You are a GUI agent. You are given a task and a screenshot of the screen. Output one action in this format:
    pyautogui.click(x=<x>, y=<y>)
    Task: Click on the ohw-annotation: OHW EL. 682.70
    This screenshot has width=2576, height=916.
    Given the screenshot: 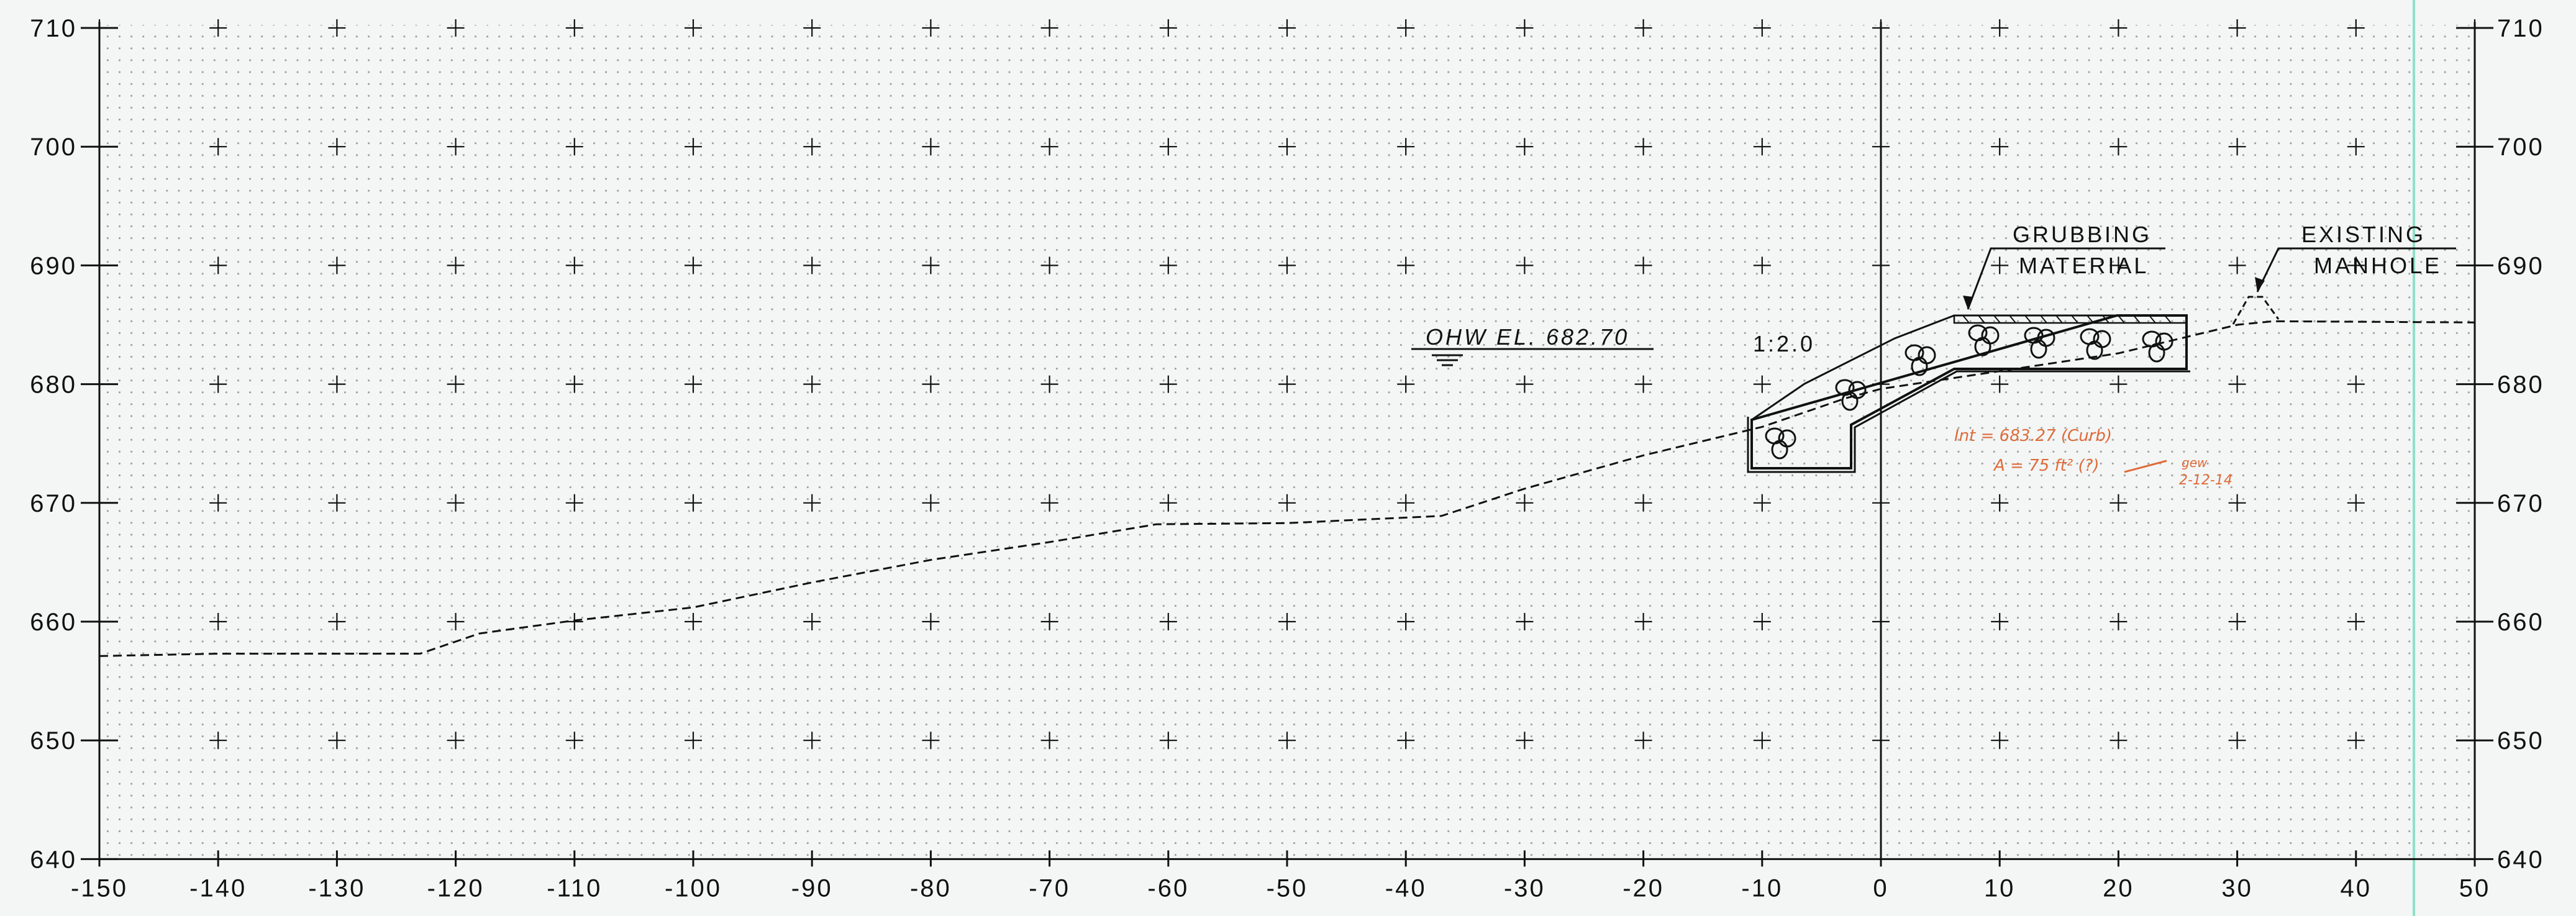 What is the action you would take?
    pyautogui.click(x=1532, y=345)
    